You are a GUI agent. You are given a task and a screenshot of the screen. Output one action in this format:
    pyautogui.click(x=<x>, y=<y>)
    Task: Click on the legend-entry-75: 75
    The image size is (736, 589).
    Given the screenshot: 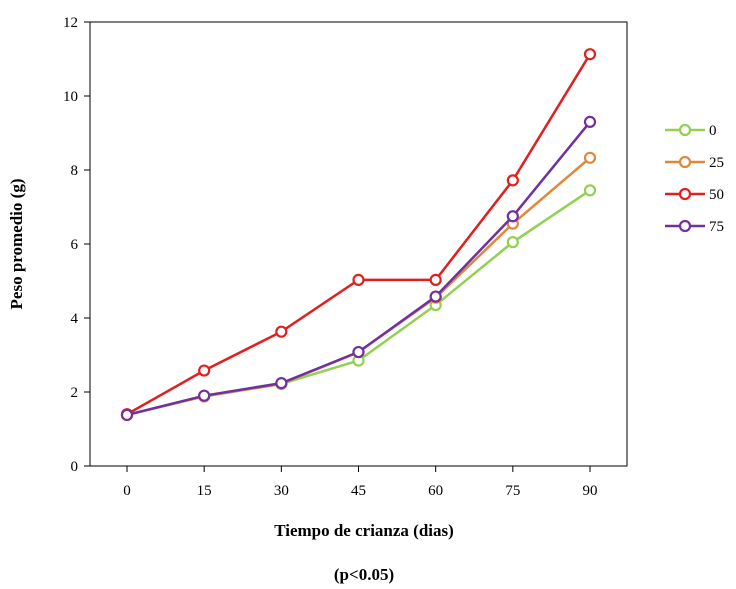 What is the action you would take?
    pyautogui.click(x=694, y=227)
    